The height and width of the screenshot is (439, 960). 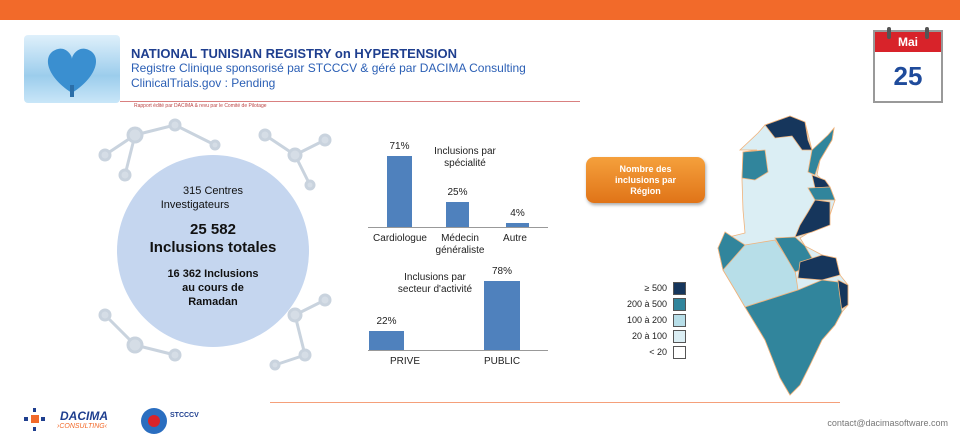 I want to click on ramadan-label-2: Ramadan, so click(x=213, y=302).